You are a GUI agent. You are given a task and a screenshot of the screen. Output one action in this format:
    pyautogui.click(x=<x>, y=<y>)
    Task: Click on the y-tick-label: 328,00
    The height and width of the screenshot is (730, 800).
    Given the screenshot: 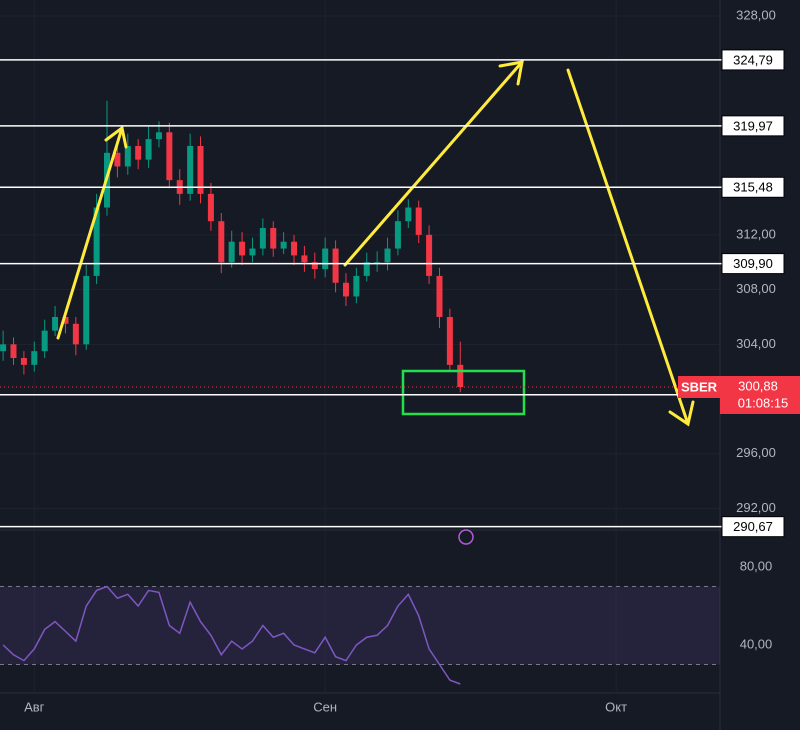 What is the action you would take?
    pyautogui.click(x=756, y=14)
    